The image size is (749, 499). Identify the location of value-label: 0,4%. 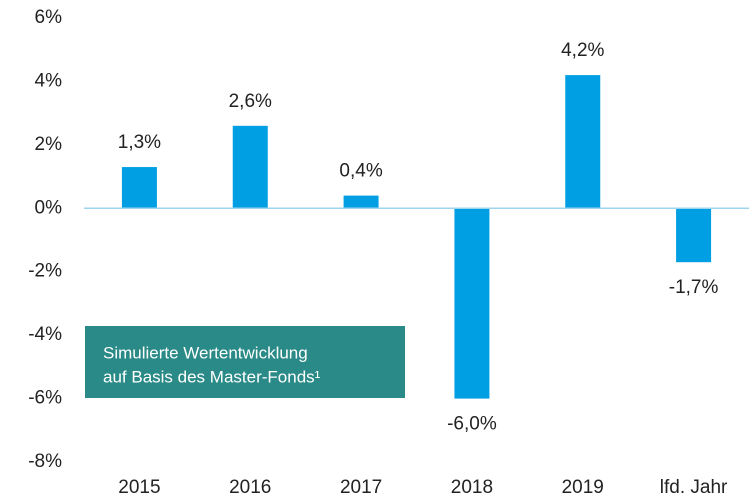
(360, 171).